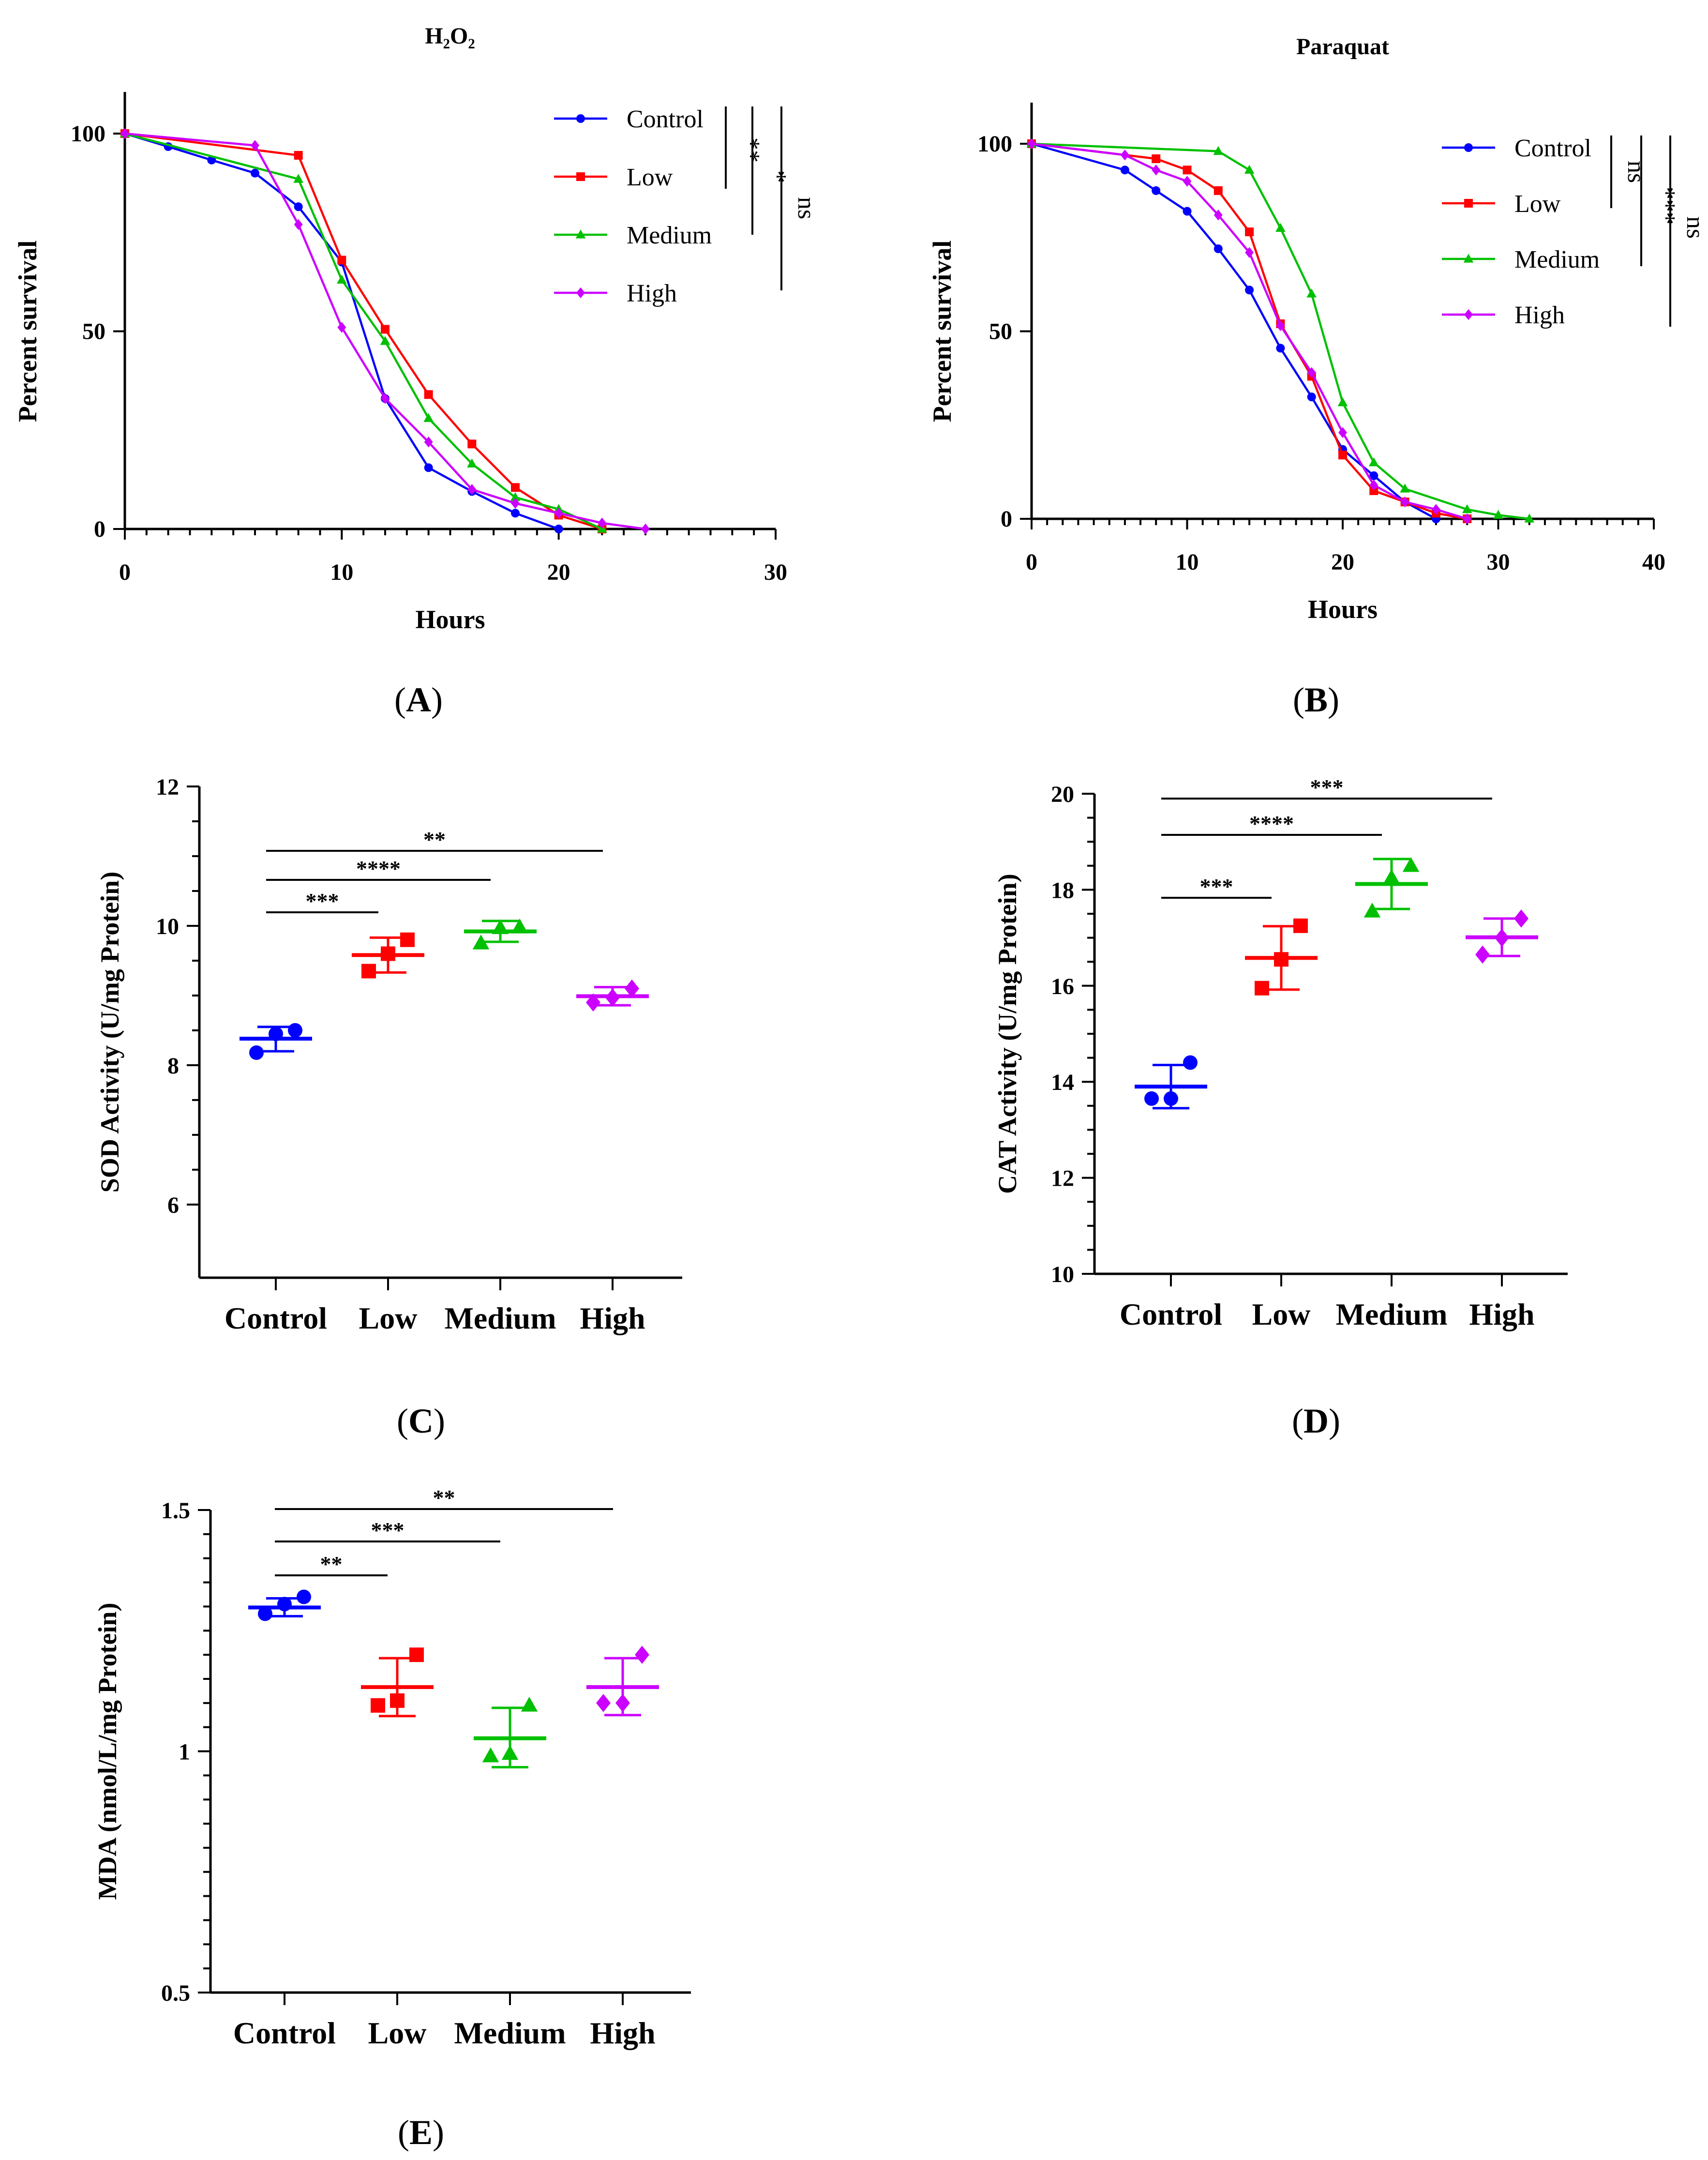  What do you see at coordinates (1343, 609) in the screenshot?
I see `x-axis-title: Hours` at bounding box center [1343, 609].